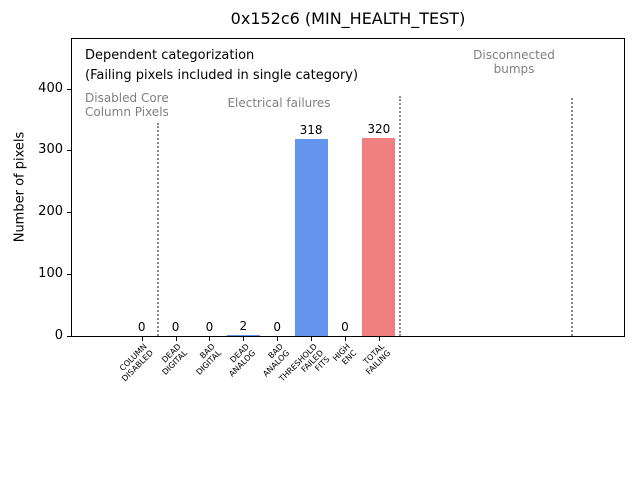  What do you see at coordinates (50, 150) in the screenshot?
I see `y-tick-label: 300` at bounding box center [50, 150].